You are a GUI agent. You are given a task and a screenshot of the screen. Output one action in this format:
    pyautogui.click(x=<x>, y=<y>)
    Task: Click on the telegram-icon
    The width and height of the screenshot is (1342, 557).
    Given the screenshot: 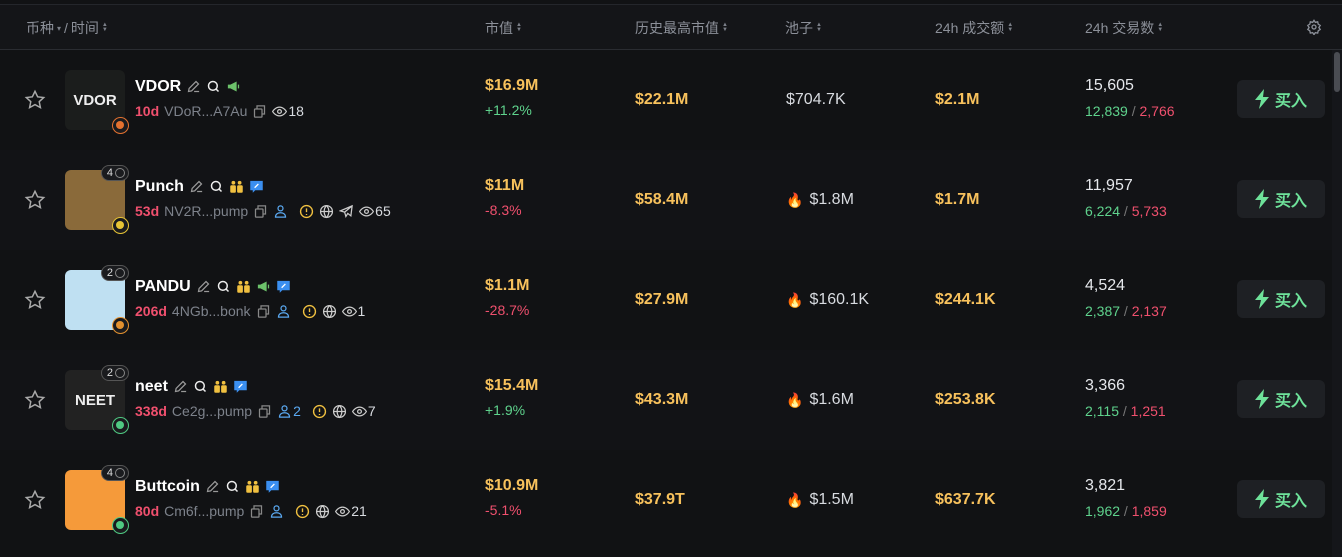 What is the action you would take?
    pyautogui.click(x=346, y=211)
    